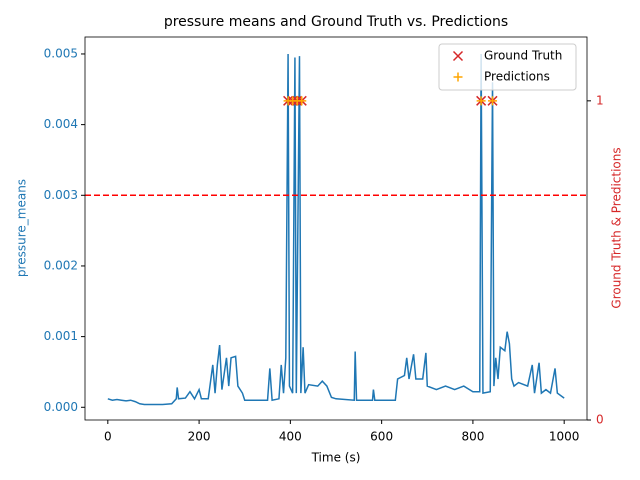 The width and height of the screenshot is (640, 480). Describe the element at coordinates (600, 100) in the screenshot. I see `y2-tick-label: 1` at that location.